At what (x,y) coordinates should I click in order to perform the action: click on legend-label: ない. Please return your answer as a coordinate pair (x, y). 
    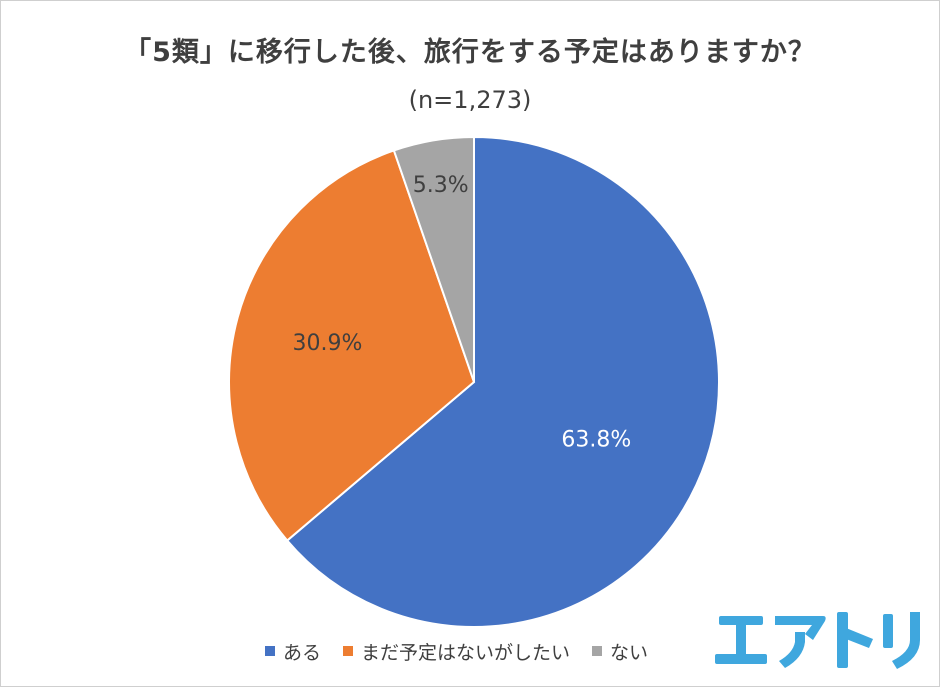
    Looking at the image, I should click on (629, 652).